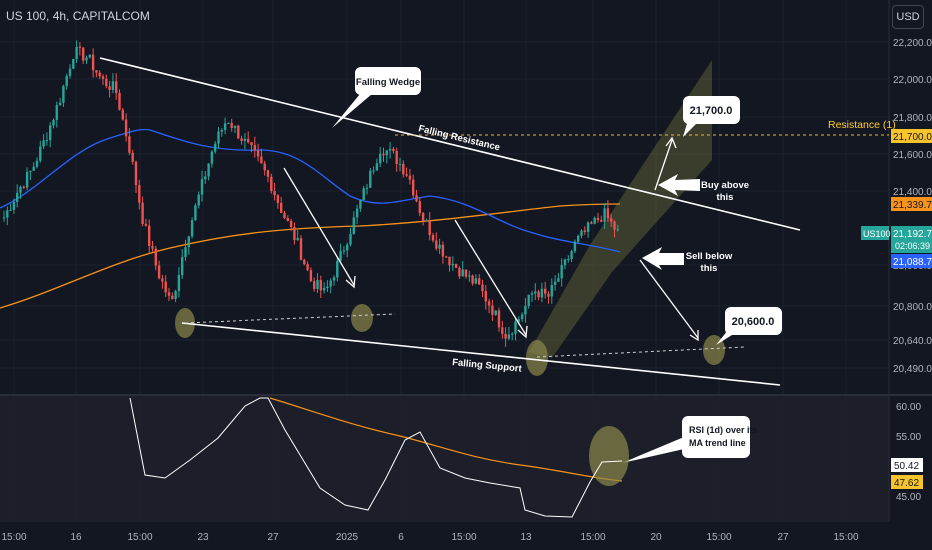 Image resolution: width=932 pixels, height=550 pixels. I want to click on blue-ma-badge: 21,088.7, so click(911, 261).